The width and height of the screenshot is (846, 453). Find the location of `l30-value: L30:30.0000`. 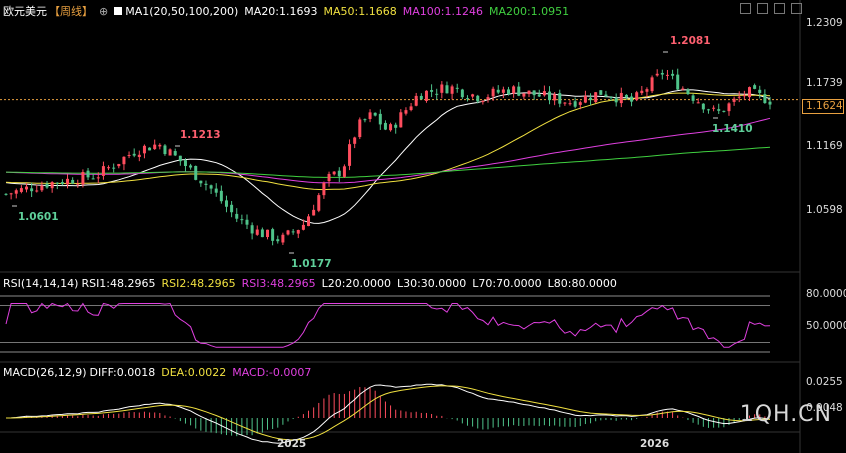

l30-value: L30:30.0000 is located at coordinates (431, 283).